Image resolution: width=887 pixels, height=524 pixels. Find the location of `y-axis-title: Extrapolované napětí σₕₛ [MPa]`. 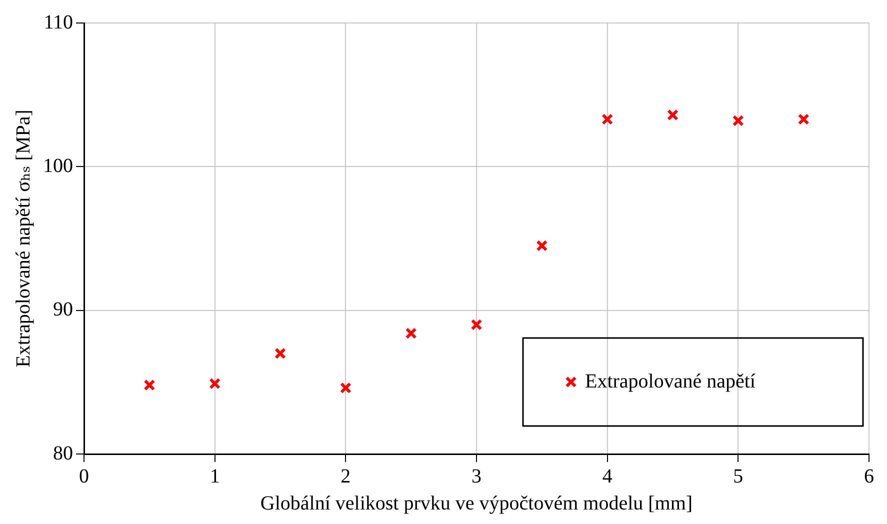

y-axis-title: Extrapolované napětí σₕₛ [MPa] is located at coordinates (23, 239).